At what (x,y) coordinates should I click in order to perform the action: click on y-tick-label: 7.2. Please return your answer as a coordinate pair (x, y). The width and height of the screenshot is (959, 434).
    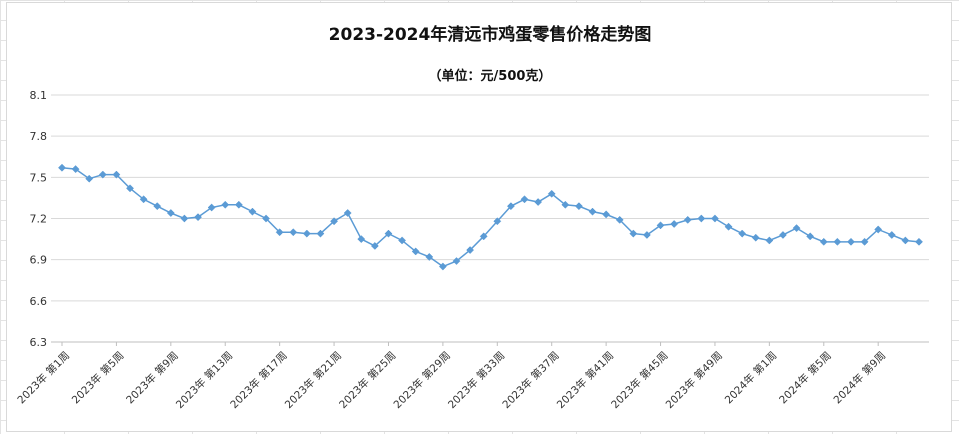
    Looking at the image, I should click on (39, 219).